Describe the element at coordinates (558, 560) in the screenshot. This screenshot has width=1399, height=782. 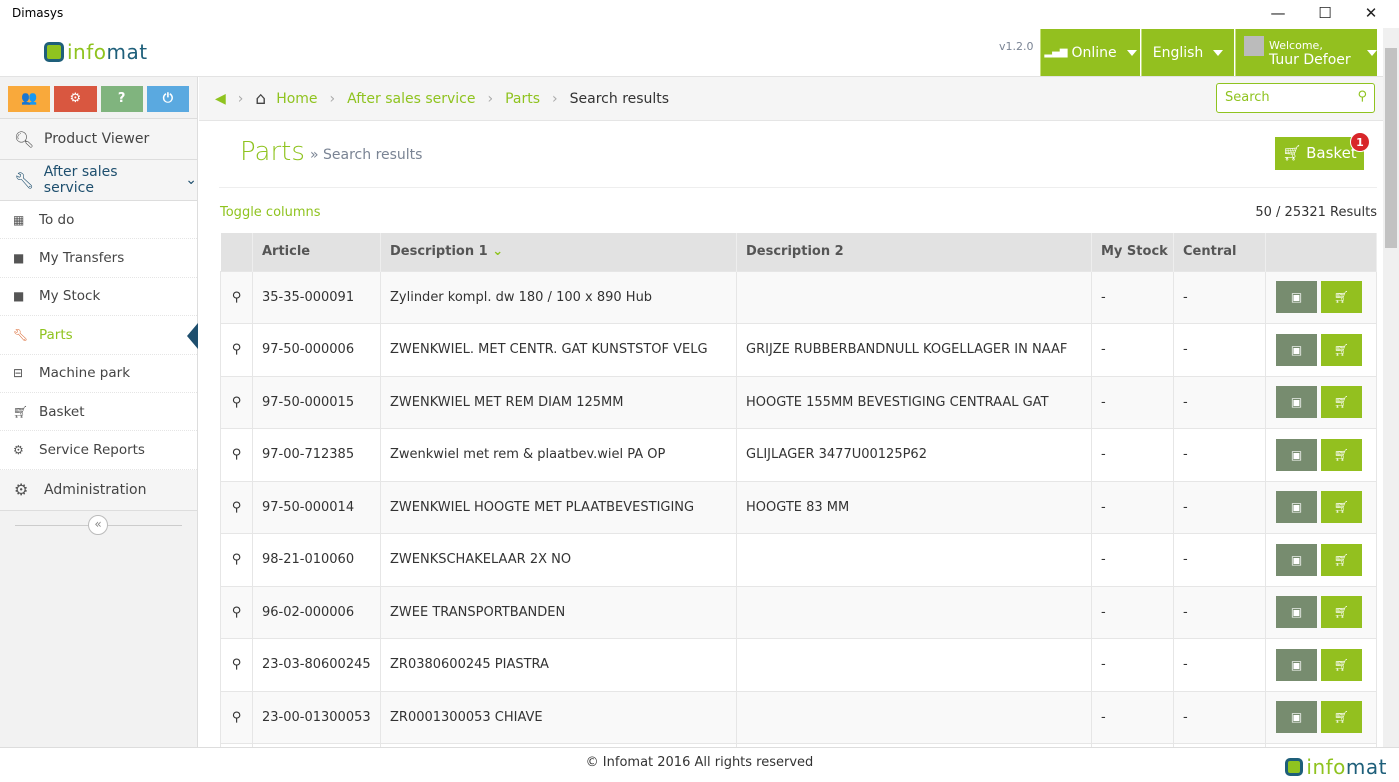
I see `cell-description-1: ZWENKSCHAKELAAR 2X NO` at that location.